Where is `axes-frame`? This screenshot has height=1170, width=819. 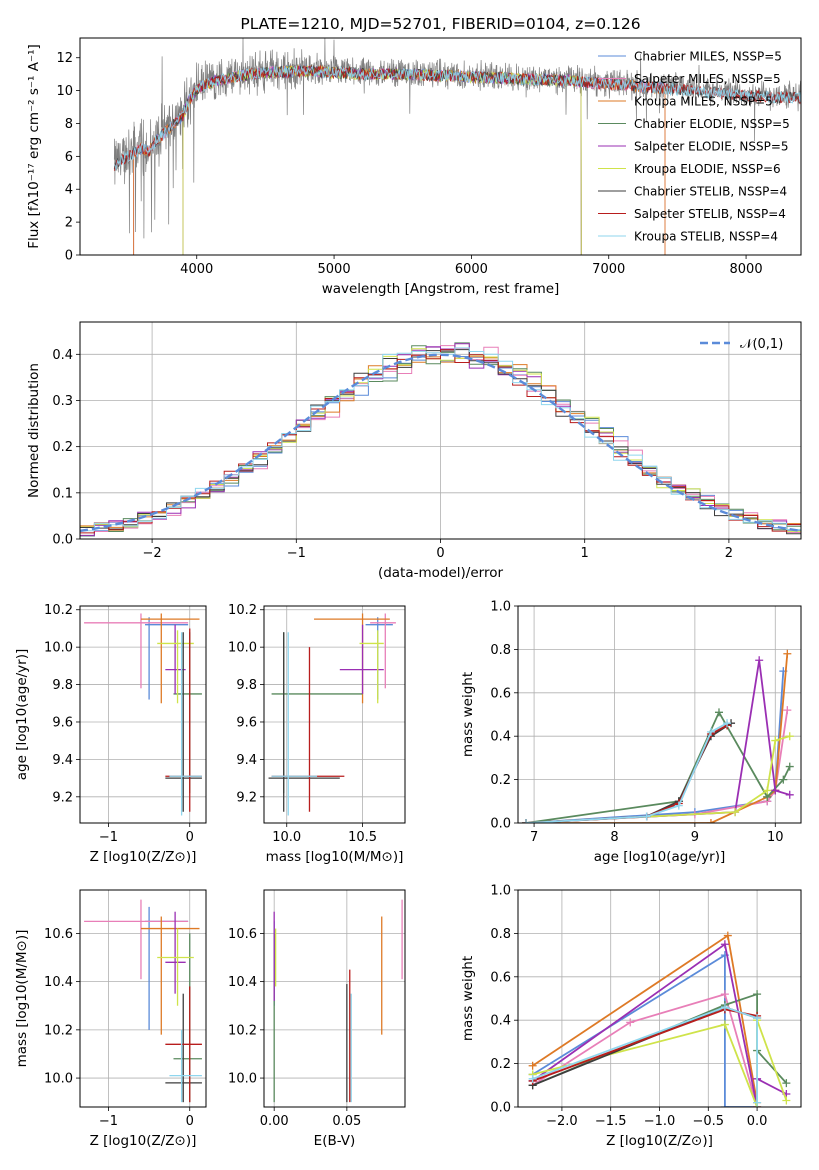
axes-frame is located at coordinates (143, 998).